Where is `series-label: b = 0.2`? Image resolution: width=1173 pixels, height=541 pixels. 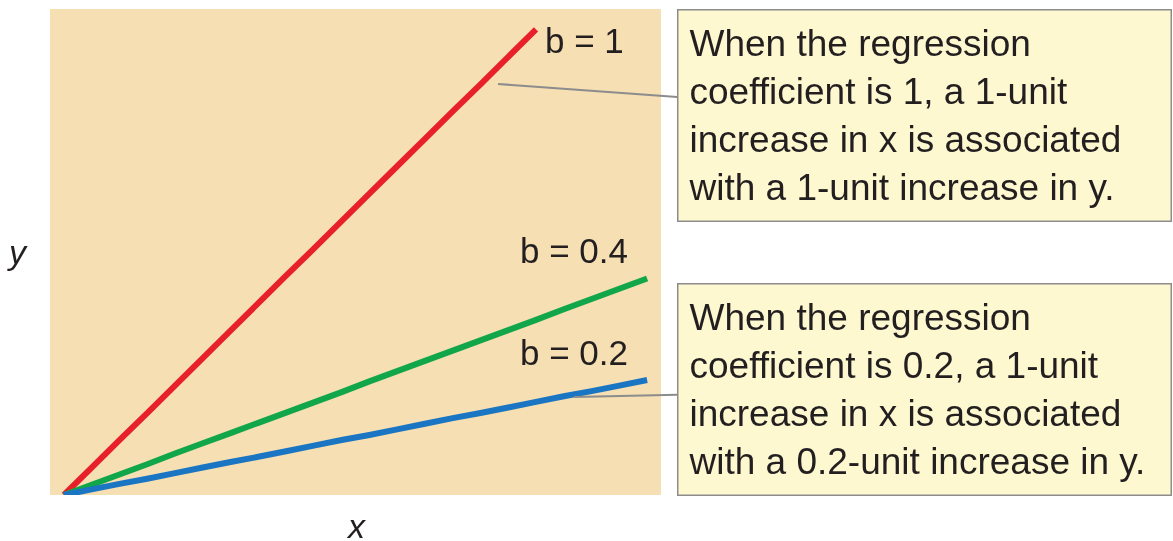 series-label: b = 0.2 is located at coordinates (574, 352).